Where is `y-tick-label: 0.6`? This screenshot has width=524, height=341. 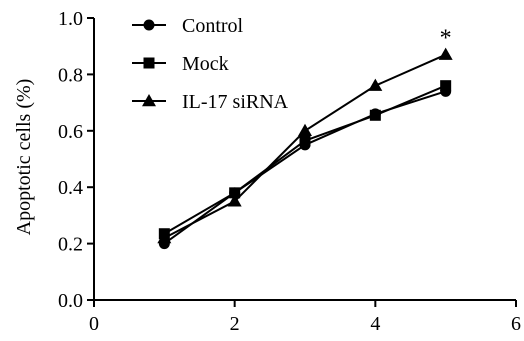 y-tick-label: 0.6 is located at coordinates (70, 132).